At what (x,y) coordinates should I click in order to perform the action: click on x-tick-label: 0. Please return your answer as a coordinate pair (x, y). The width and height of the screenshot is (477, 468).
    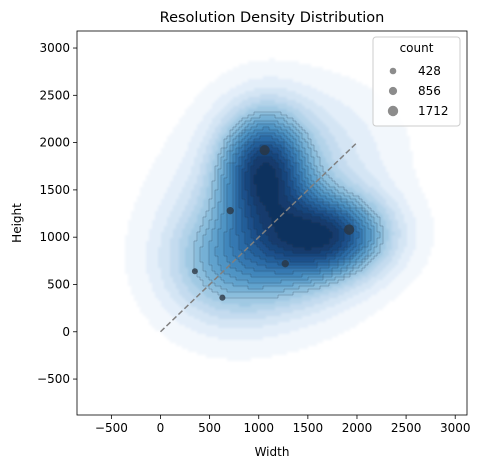
    Looking at the image, I should click on (161, 428).